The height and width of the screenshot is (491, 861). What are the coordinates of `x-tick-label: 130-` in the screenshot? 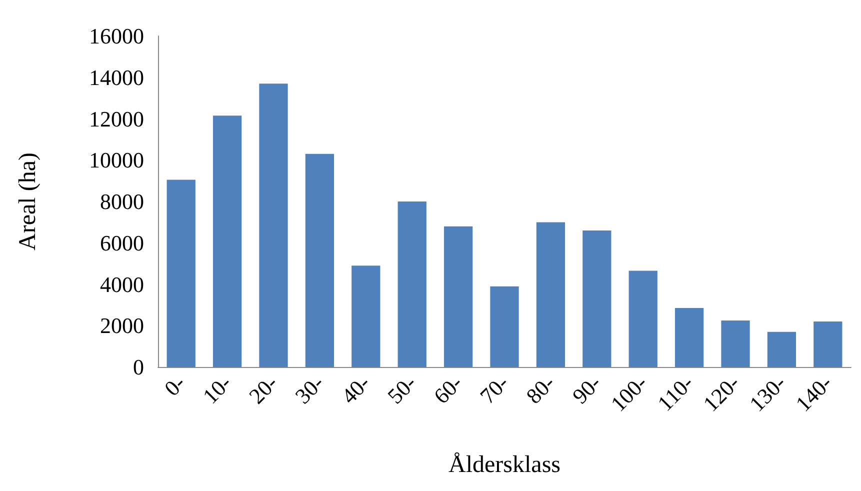 It's located at (767, 393).